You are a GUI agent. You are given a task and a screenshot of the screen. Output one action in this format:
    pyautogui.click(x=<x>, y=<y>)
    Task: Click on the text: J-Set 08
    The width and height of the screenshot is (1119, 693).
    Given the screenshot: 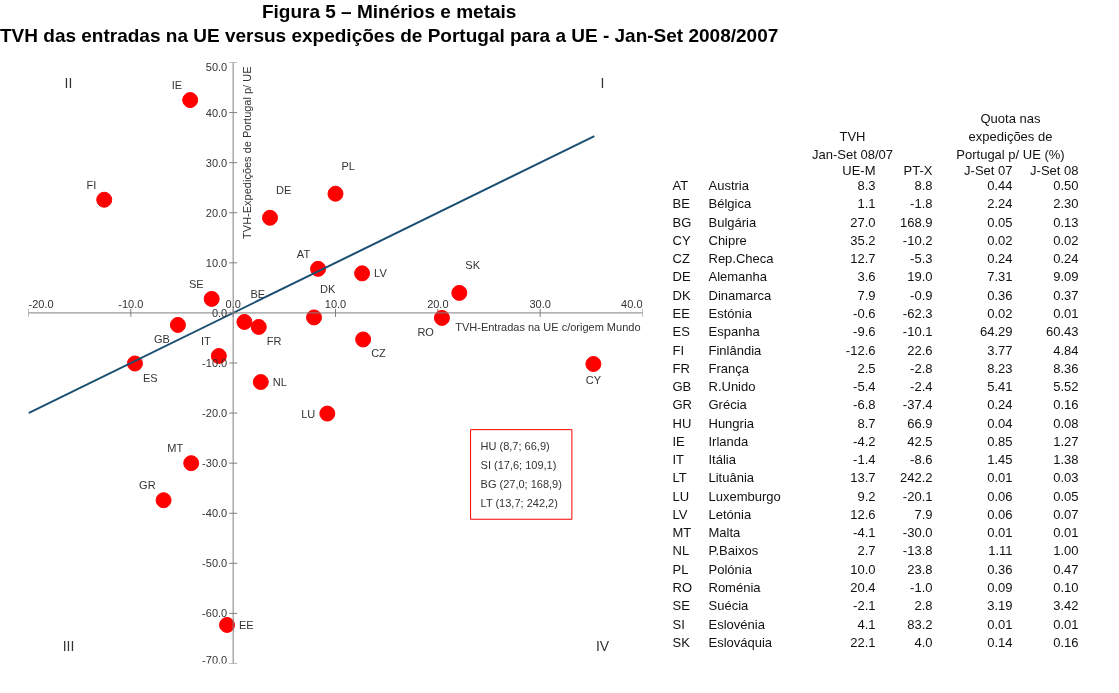 What is the action you would take?
    pyautogui.click(x=1054, y=170)
    